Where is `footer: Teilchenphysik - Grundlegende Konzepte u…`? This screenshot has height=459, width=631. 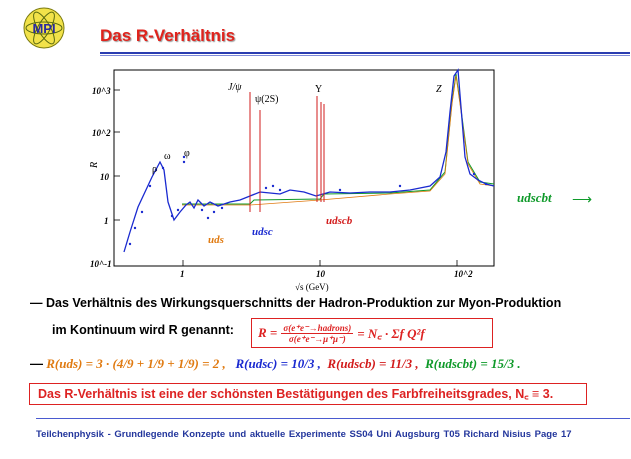 footer: Teilchenphysik - Grundlegende Konzepte u… is located at coordinates (304, 434).